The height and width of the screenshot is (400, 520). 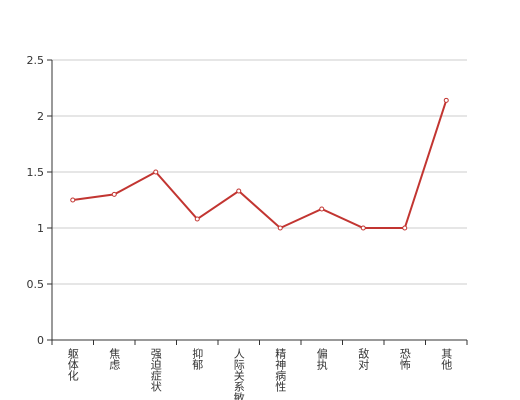 What do you see at coordinates (40, 228) in the screenshot?
I see `y-tick-label: 1` at bounding box center [40, 228].